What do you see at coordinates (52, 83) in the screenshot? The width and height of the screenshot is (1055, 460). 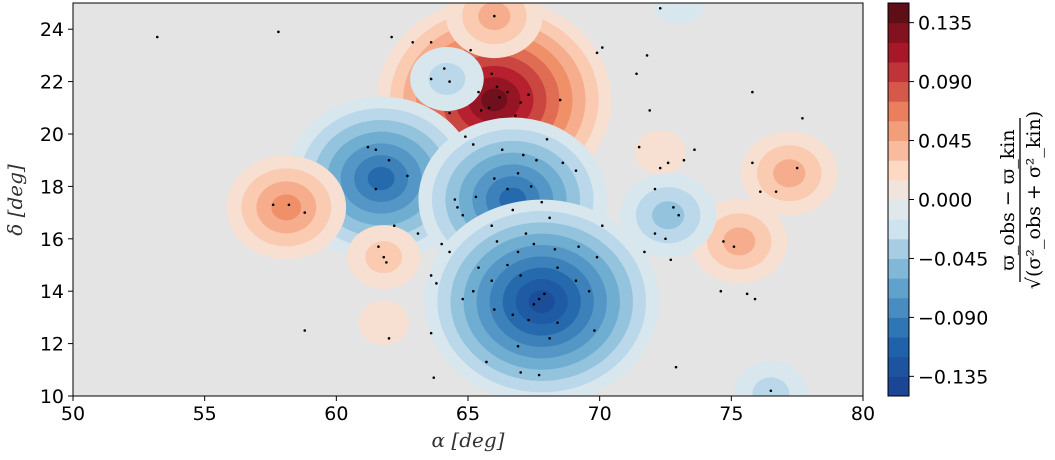 I see `y-tick-label: 22` at bounding box center [52, 83].